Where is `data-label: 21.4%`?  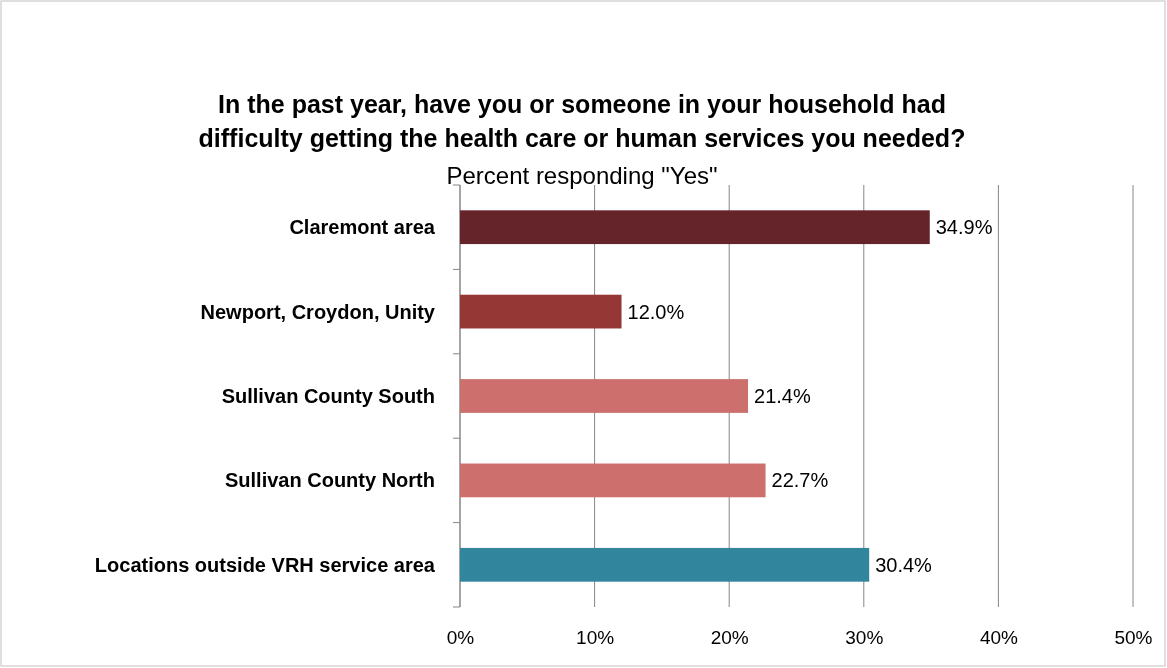
data-label: 21.4% is located at coordinates (782, 396).